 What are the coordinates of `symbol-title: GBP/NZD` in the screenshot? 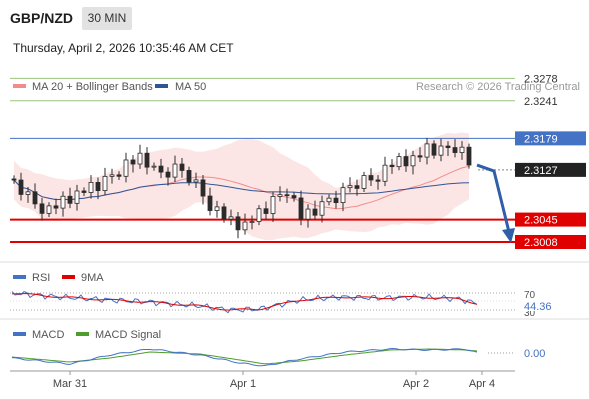 It's located at (41, 18).